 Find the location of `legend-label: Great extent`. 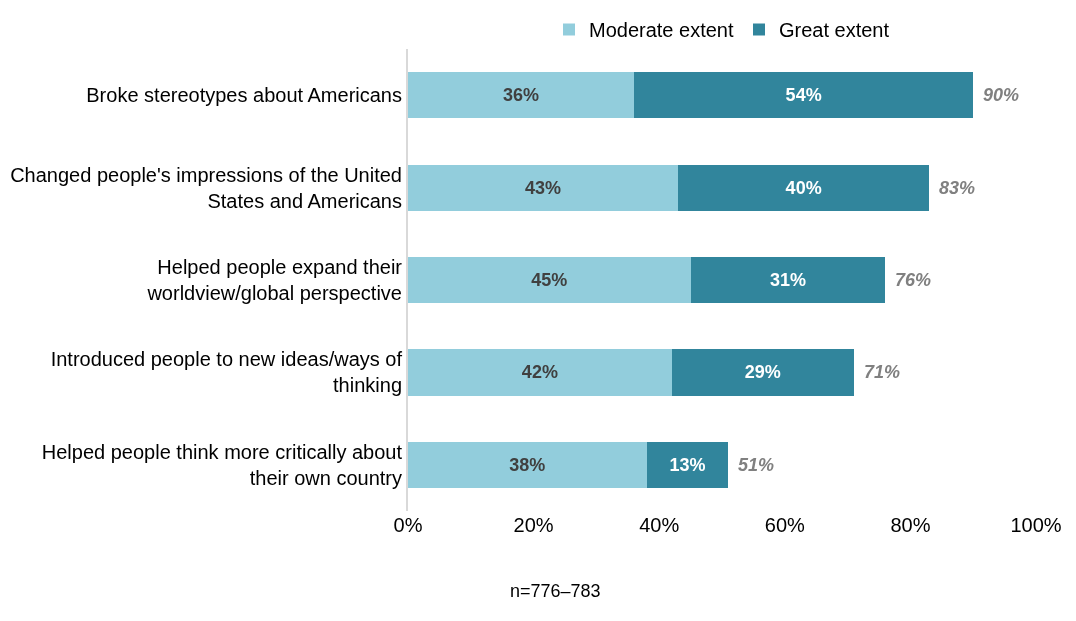

legend-label: Great extent is located at coordinates (834, 30).